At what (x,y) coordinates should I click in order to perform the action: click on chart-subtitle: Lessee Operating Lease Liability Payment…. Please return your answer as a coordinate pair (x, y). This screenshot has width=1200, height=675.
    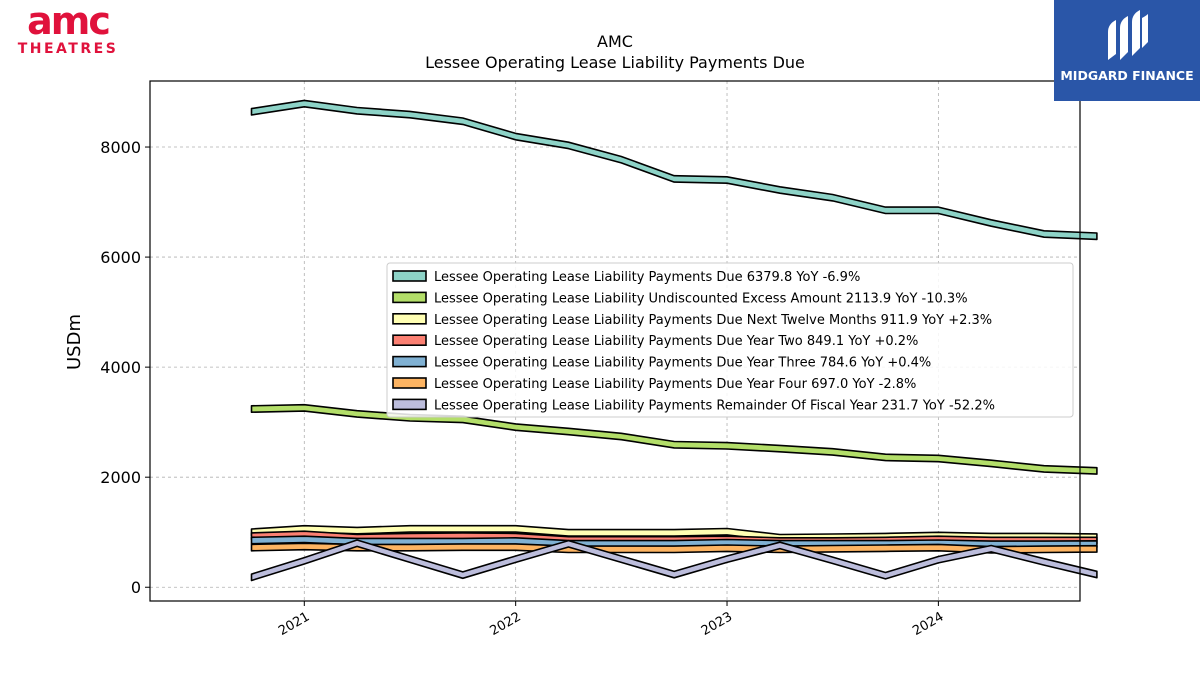
    Looking at the image, I should click on (615, 62).